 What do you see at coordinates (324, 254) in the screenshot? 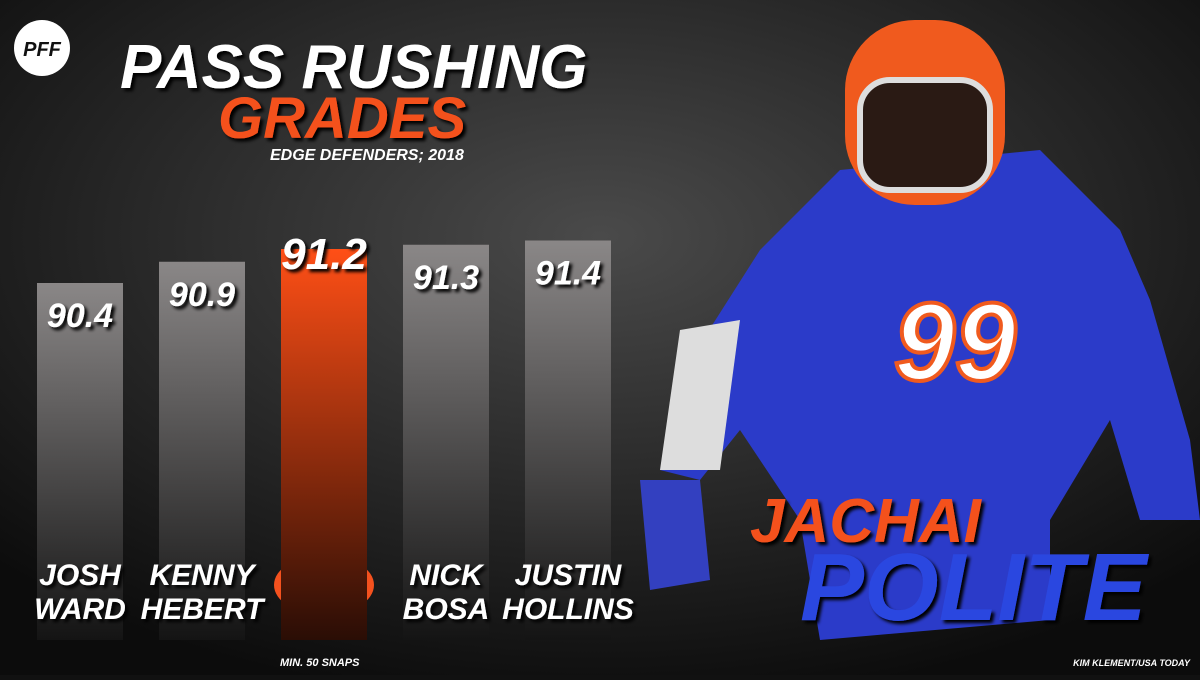
I see `value-label: 91.2` at bounding box center [324, 254].